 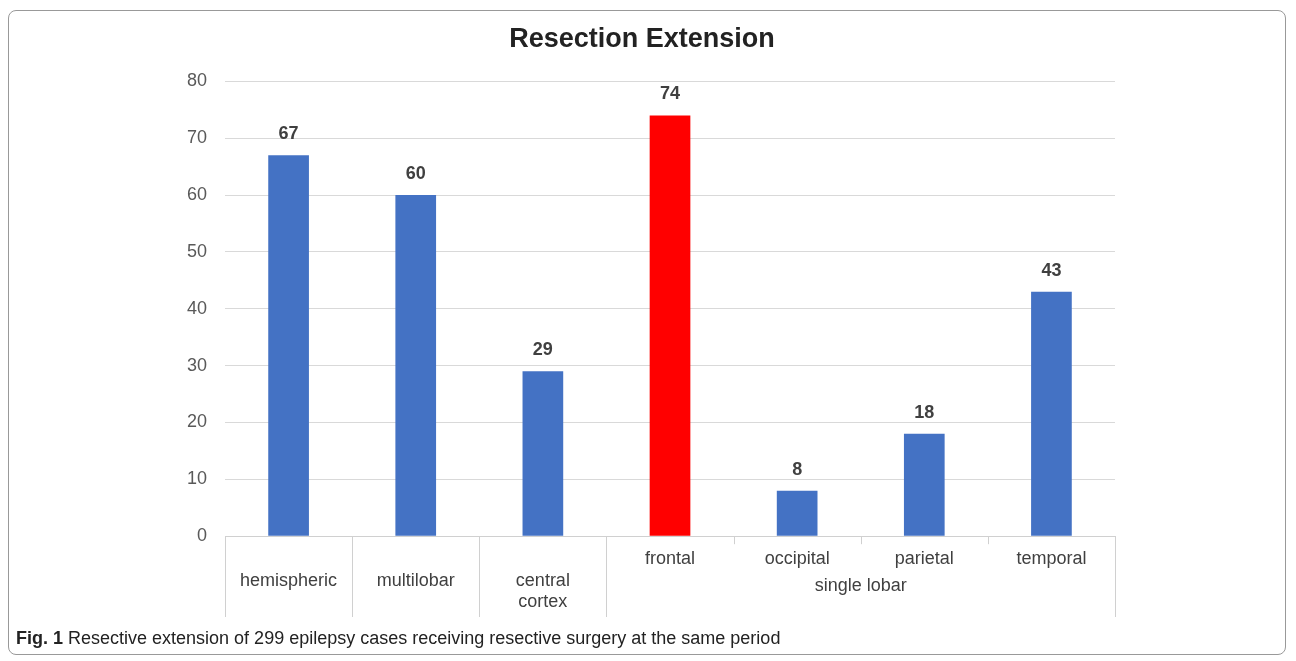 What do you see at coordinates (1051, 557) in the screenshot?
I see `x-tick-label: temporal` at bounding box center [1051, 557].